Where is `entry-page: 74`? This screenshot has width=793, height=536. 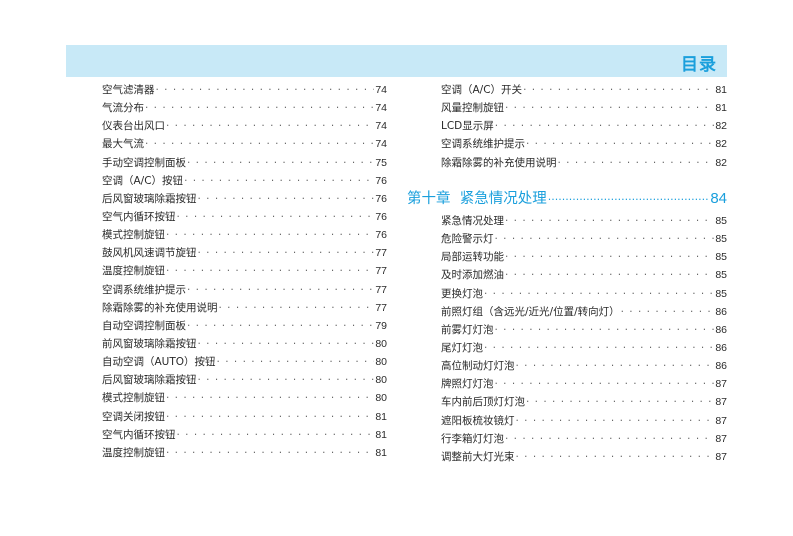 entry-page: 74 is located at coordinates (381, 144).